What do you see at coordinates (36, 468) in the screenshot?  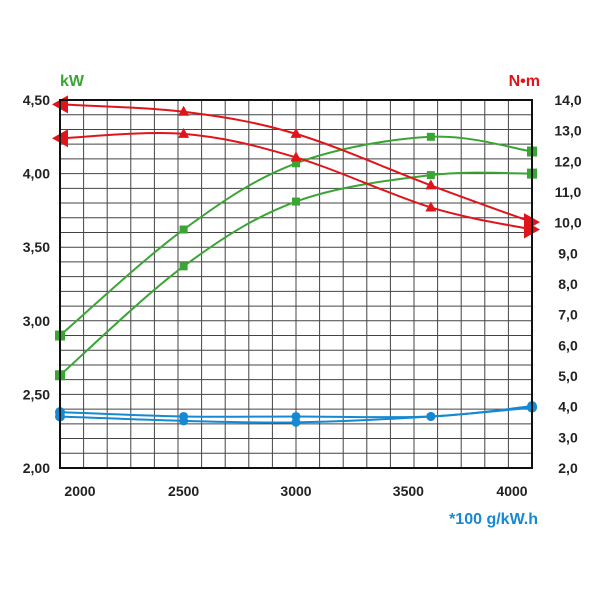 I see `left-tick-label: 2,00` at bounding box center [36, 468].